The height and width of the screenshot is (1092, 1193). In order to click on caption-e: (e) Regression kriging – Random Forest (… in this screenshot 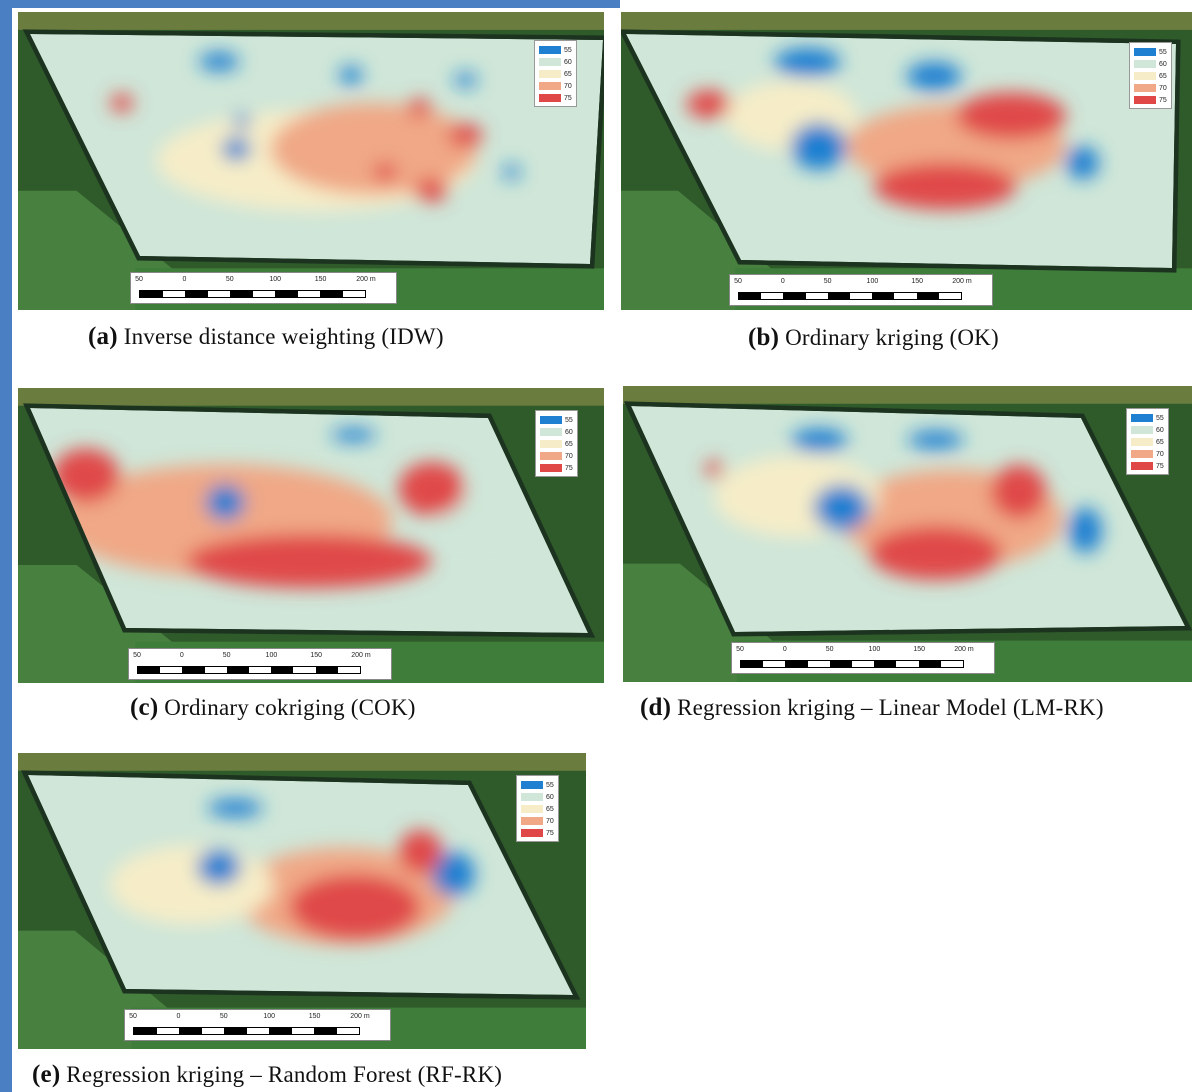, I will do `click(267, 1075)`.